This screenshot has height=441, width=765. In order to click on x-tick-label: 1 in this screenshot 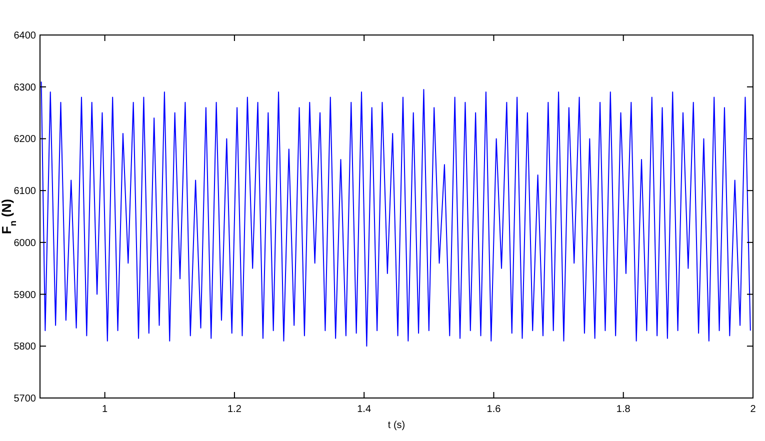, I will do `click(105, 409)`.